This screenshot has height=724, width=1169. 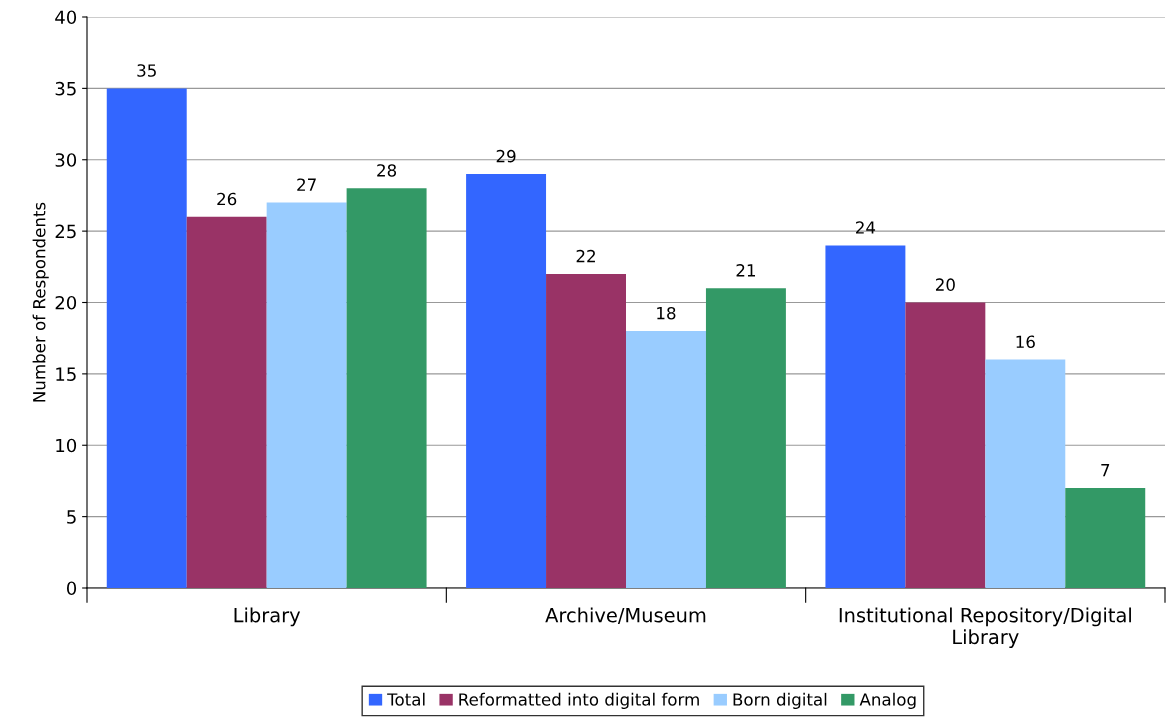 What do you see at coordinates (66, 374) in the screenshot?
I see `y-tick-label: 15` at bounding box center [66, 374].